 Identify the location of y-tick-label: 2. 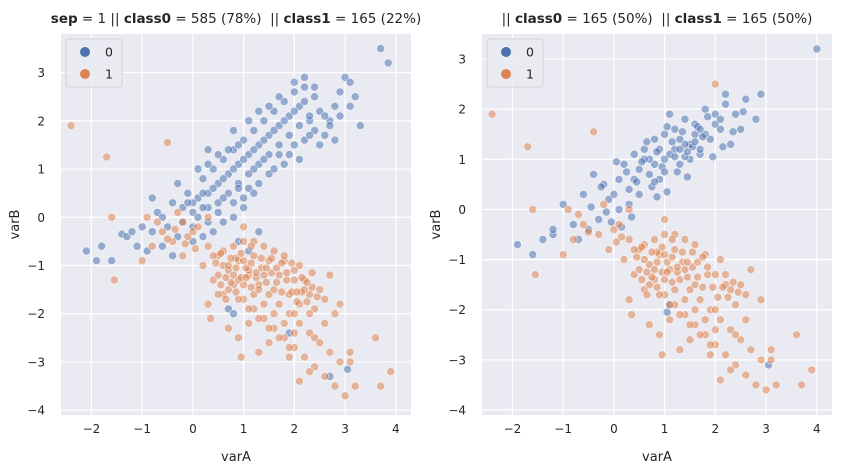
(462, 110).